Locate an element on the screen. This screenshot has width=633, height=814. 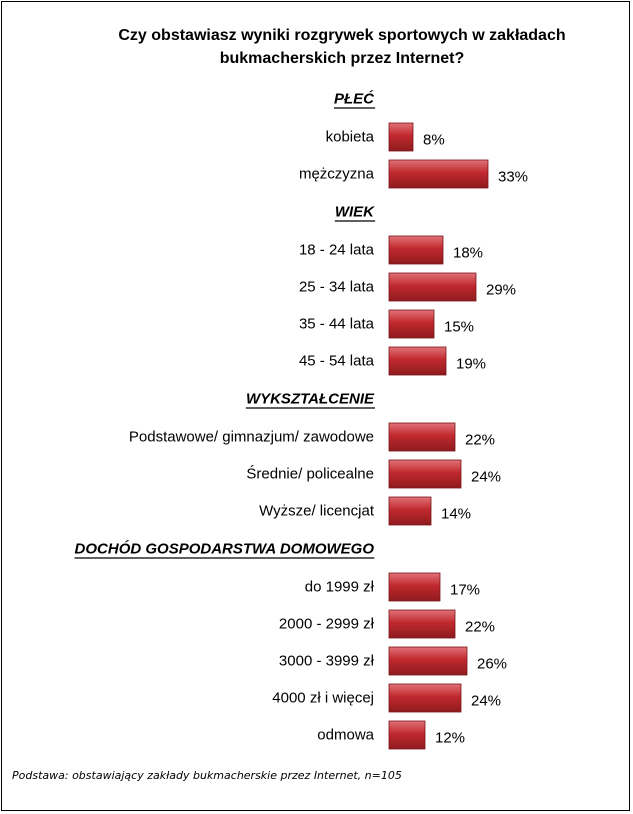
data-label: 14% is located at coordinates (456, 514).